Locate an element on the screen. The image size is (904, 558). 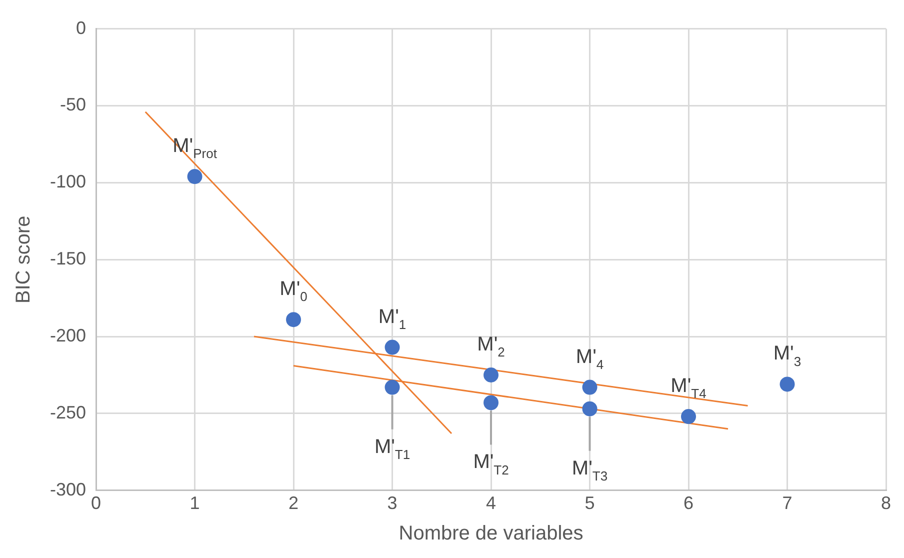
x-tick-label: 0 is located at coordinates (96, 503).